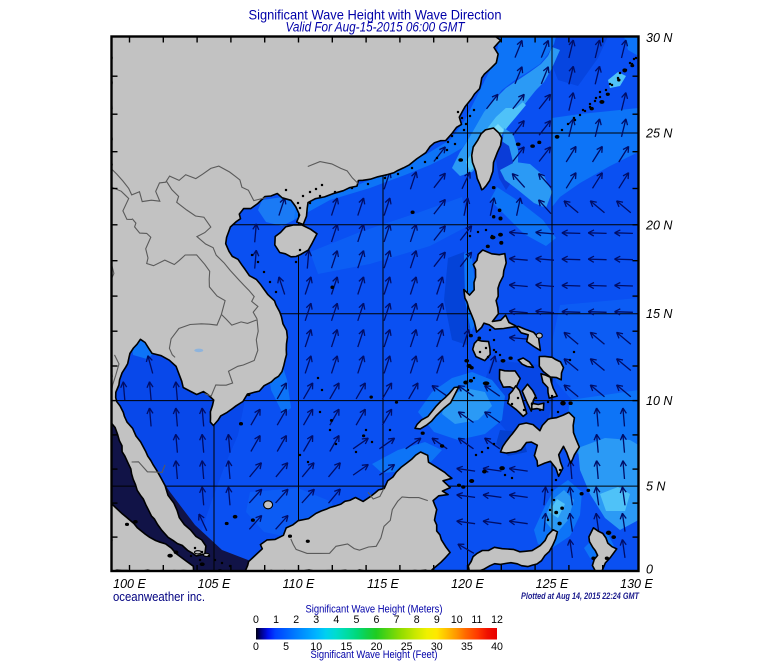  I want to click on svg-text: 1, so click(276, 620).